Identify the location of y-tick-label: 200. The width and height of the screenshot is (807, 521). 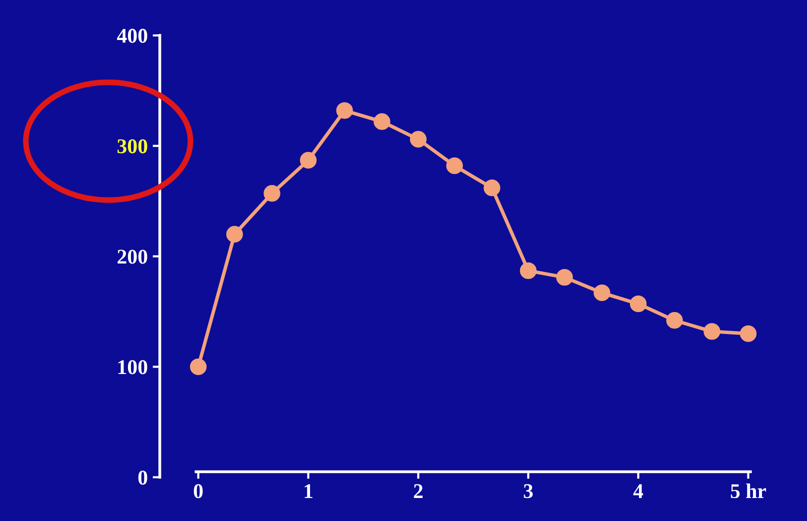
(133, 257).